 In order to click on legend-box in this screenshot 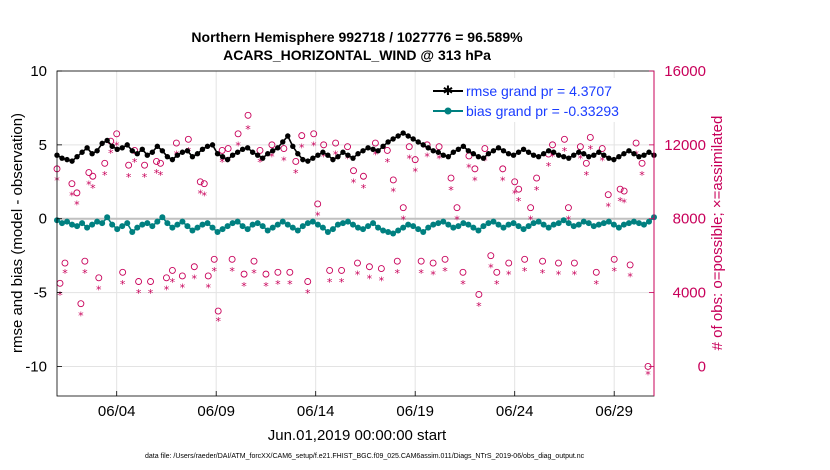, I will do `click(539, 100)`.